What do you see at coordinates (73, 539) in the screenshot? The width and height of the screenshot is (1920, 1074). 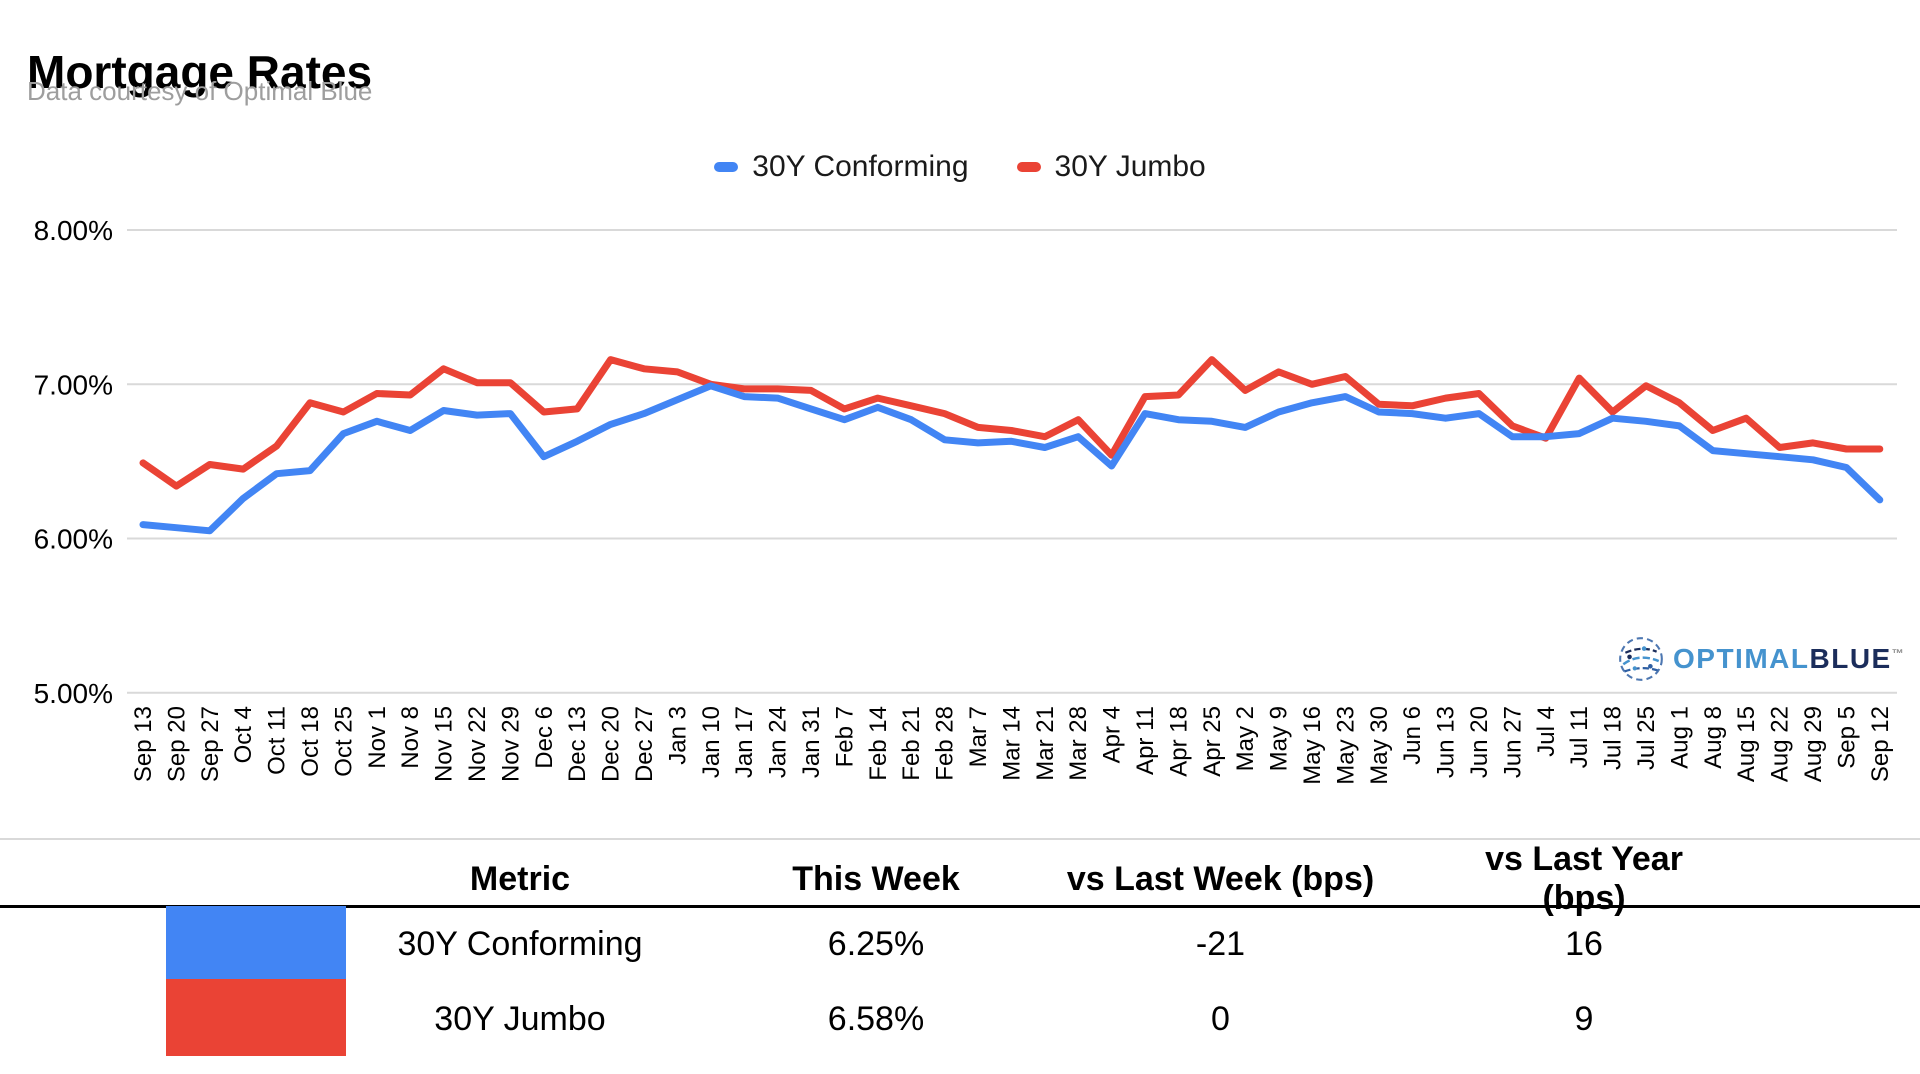 I see `y-axis-tick-label: 6.00%` at bounding box center [73, 539].